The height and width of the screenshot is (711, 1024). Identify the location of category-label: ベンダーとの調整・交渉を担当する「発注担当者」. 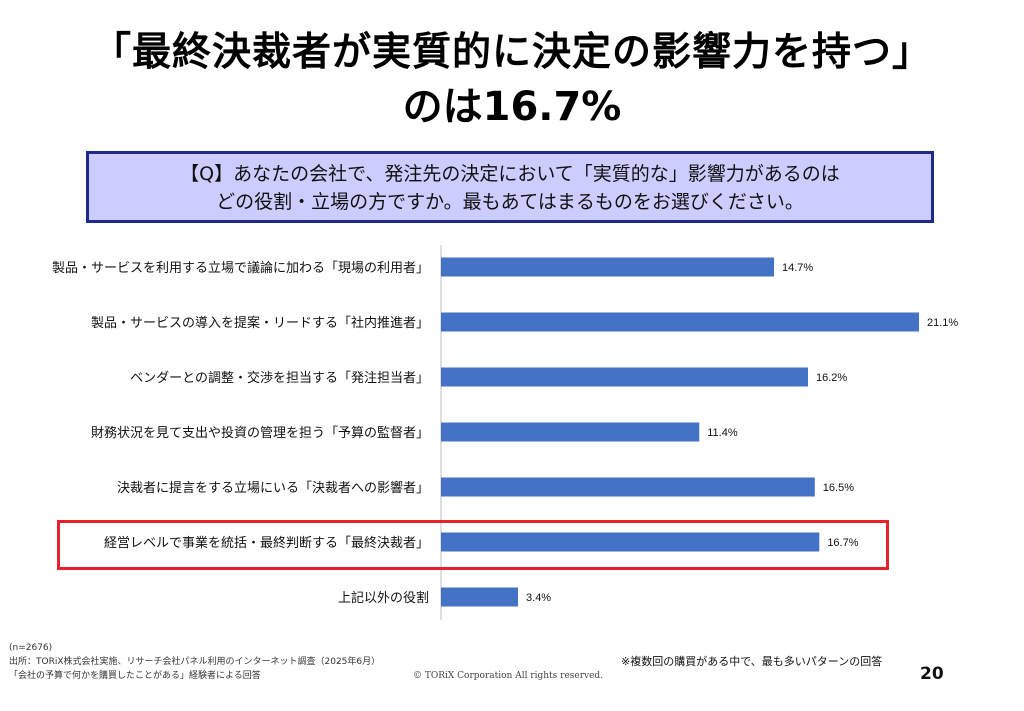
(279, 378).